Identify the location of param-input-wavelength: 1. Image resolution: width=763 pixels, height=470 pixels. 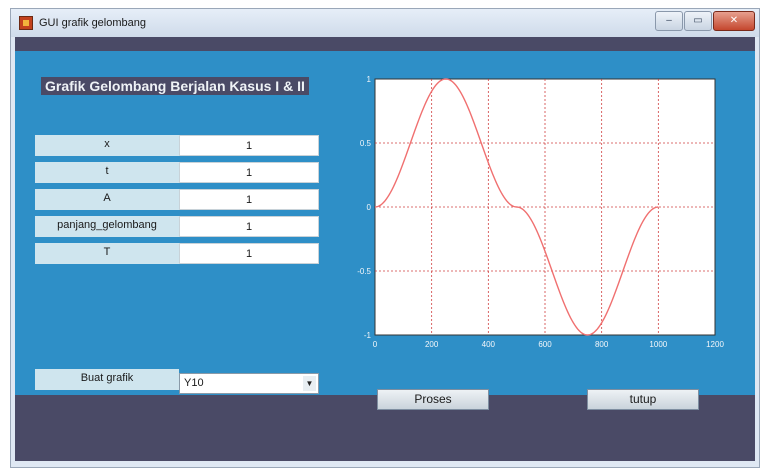
(249, 226).